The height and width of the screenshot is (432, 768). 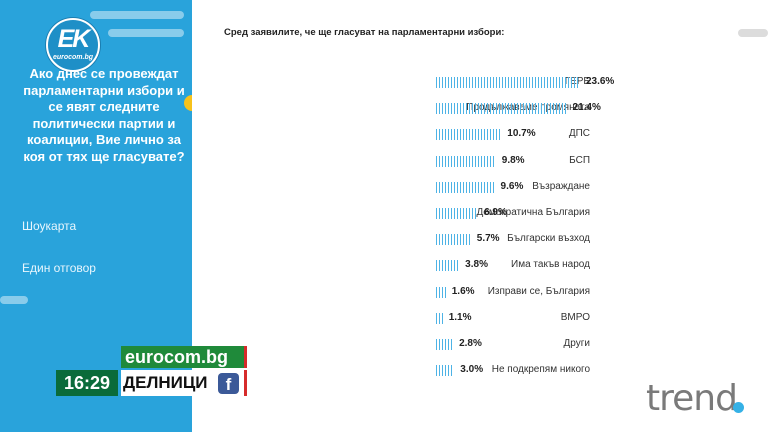 What do you see at coordinates (470, 343) in the screenshot?
I see `value-label: 2.8%` at bounding box center [470, 343].